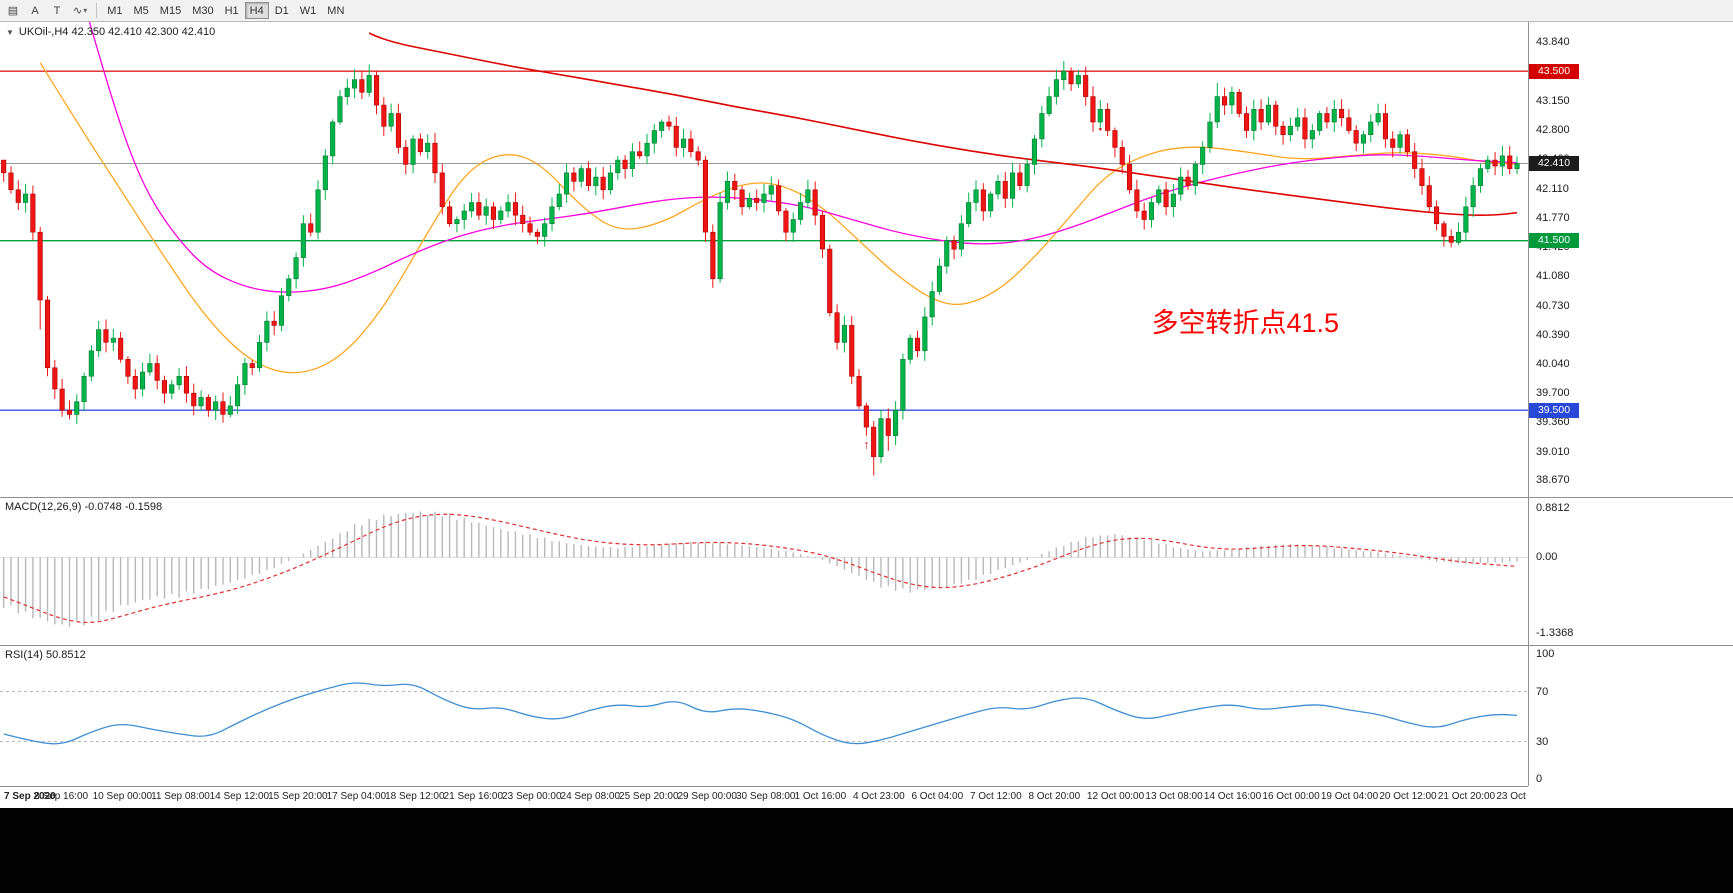 The width and height of the screenshot is (1733, 893). What do you see at coordinates (115, 10) in the screenshot?
I see `timeframe-button-m1: M1` at bounding box center [115, 10].